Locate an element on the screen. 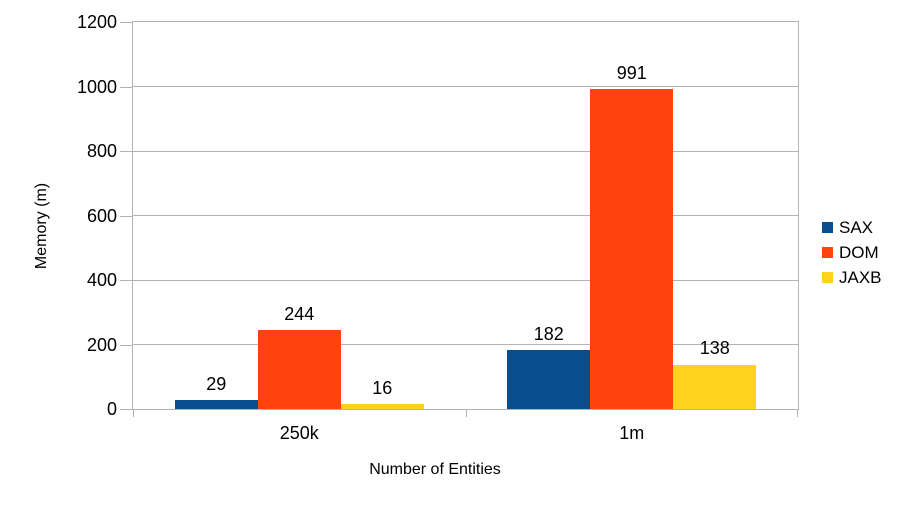 The height and width of the screenshot is (510, 907). y-tick-label: 400 is located at coordinates (101, 280).